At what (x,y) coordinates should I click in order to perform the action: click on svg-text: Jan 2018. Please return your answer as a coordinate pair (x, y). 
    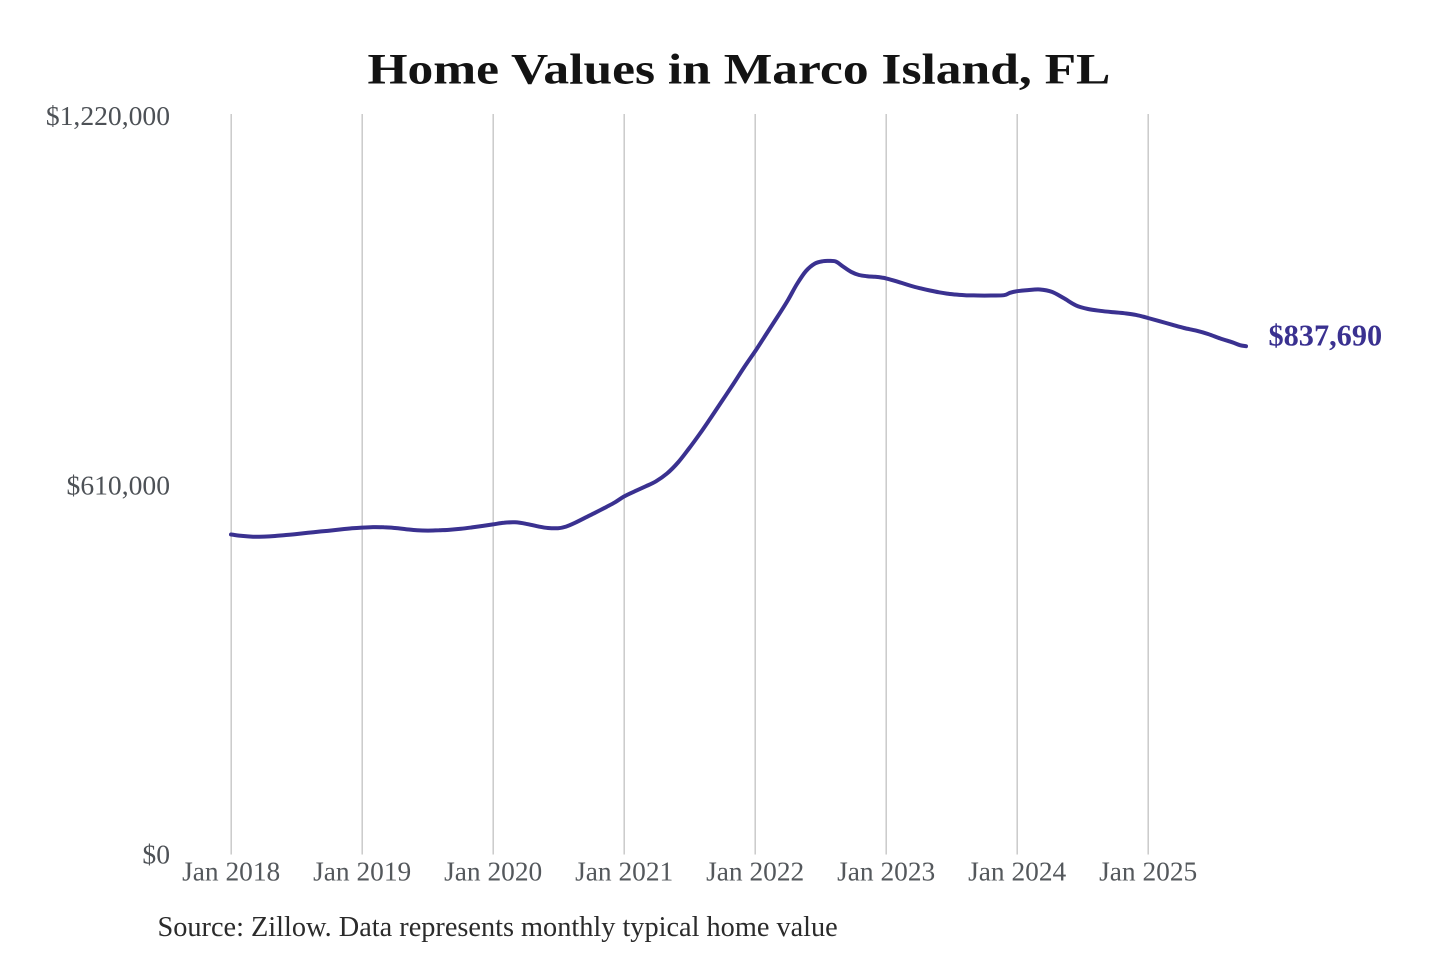
    Looking at the image, I should click on (231, 872).